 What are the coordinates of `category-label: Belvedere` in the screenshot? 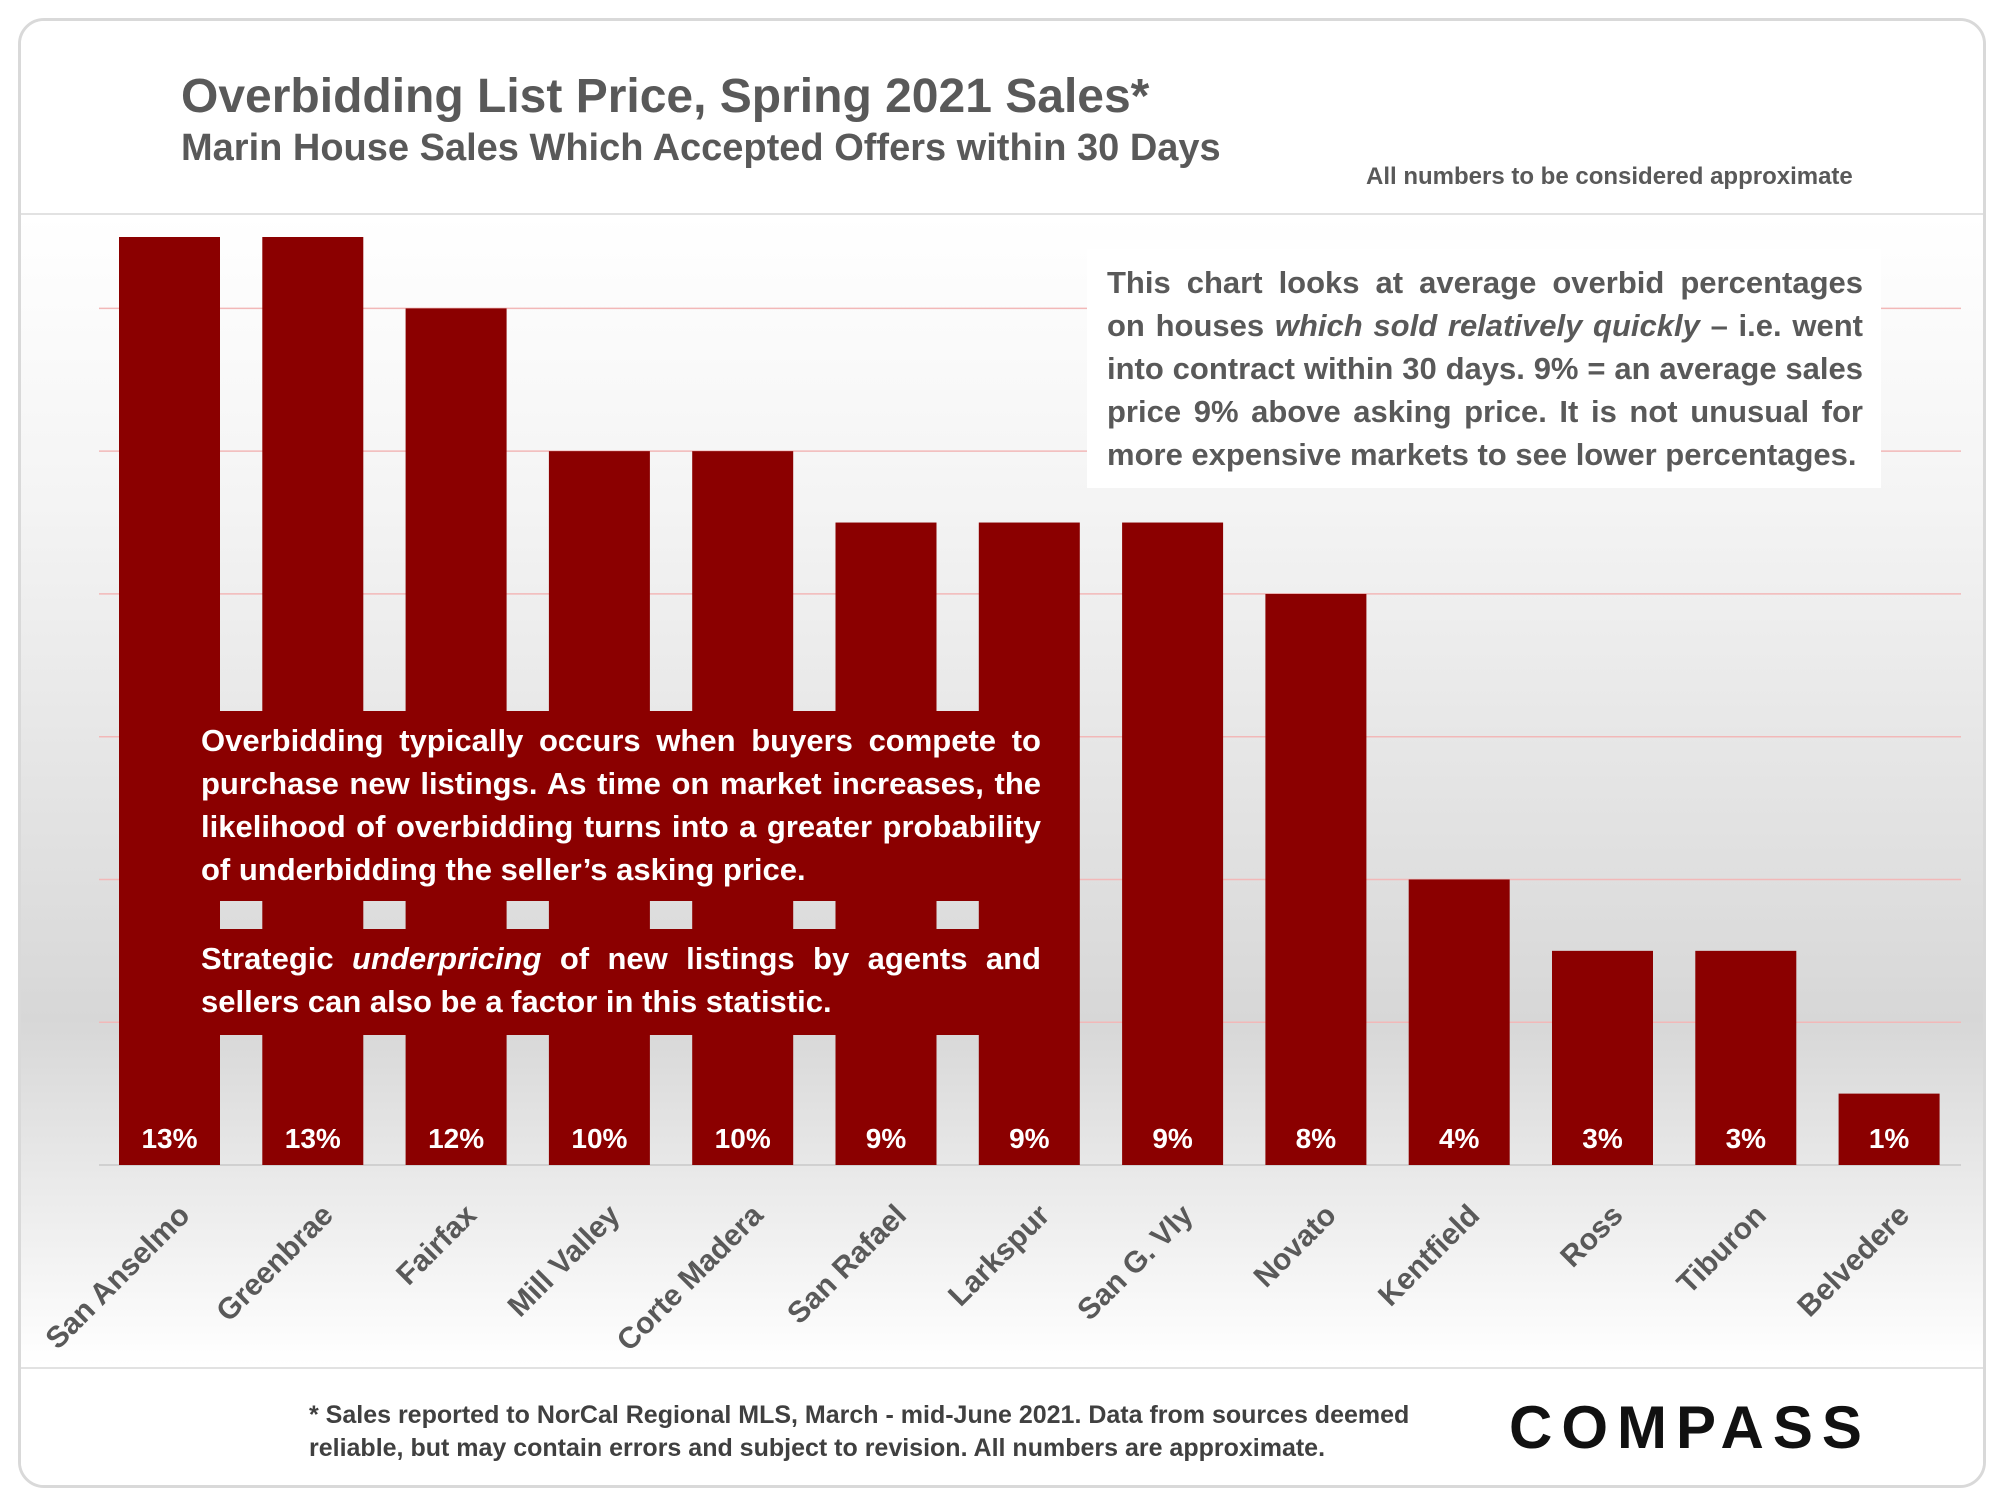 It's located at (1853, 1261).